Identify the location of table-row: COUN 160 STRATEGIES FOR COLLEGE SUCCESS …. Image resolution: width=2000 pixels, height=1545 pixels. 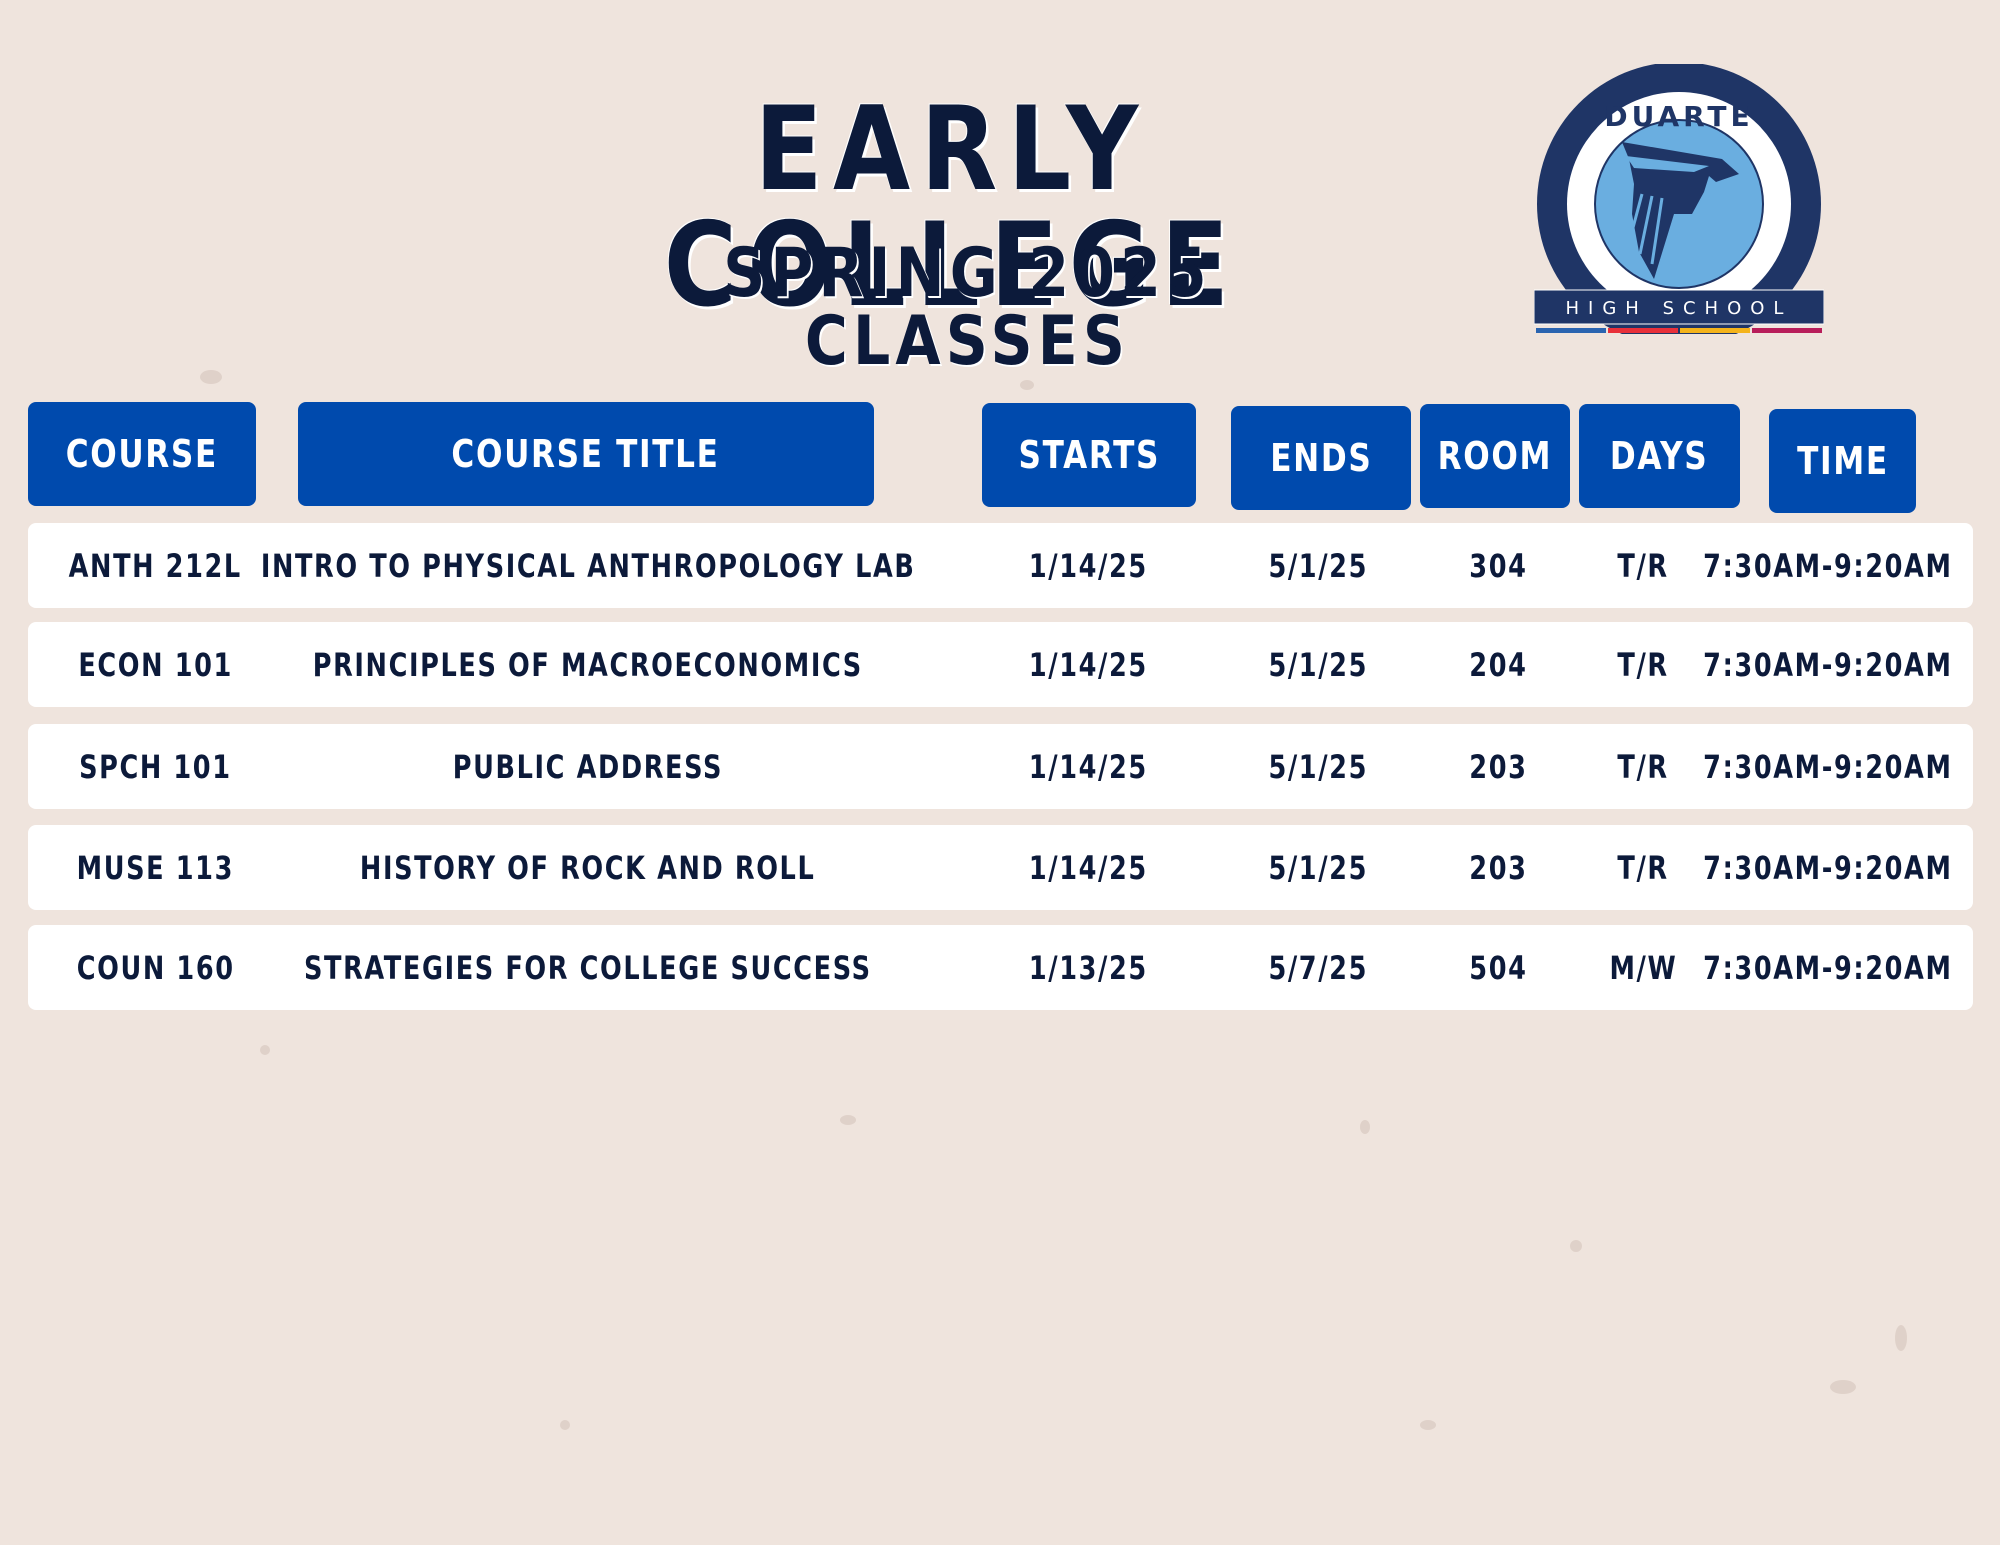
(1000, 967).